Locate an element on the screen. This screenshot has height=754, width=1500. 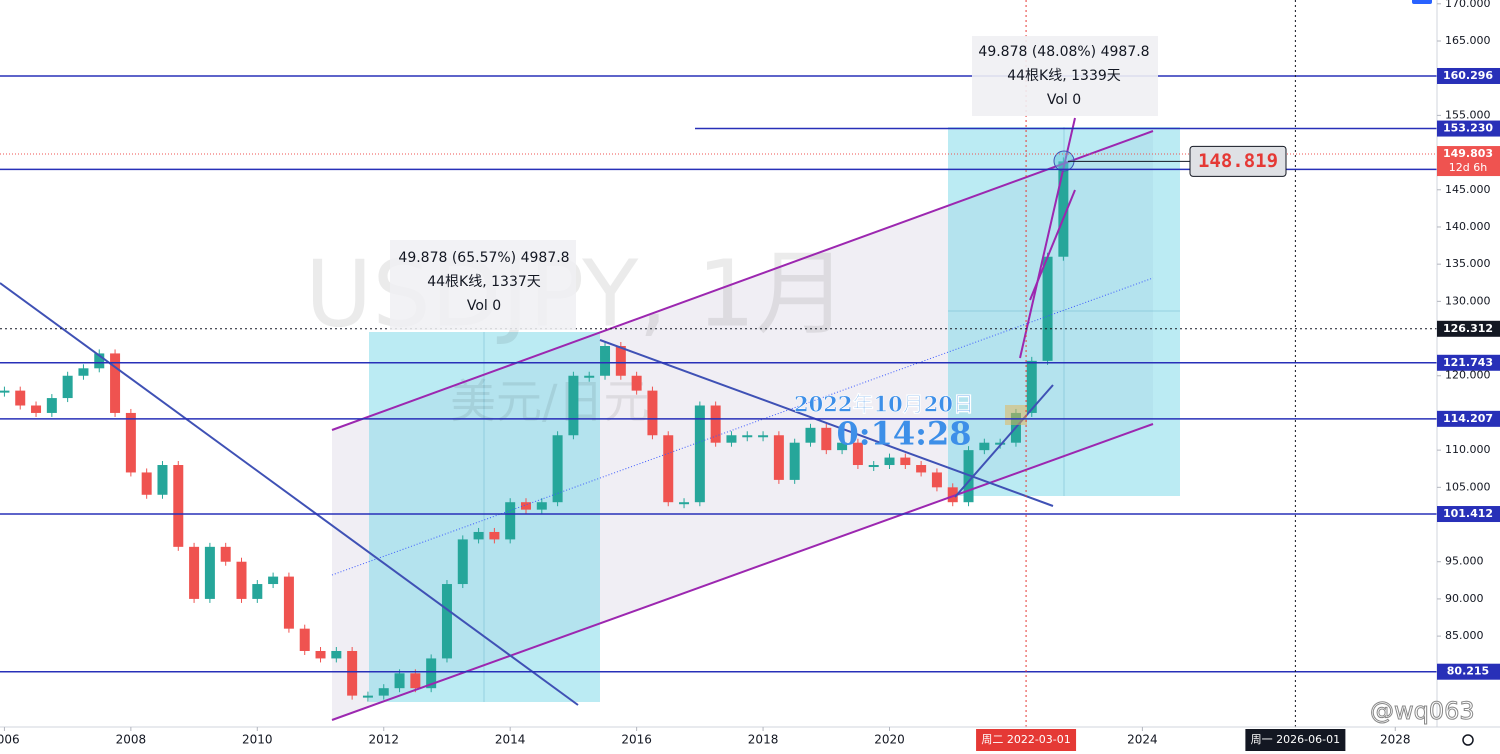
x-marker-label: 周一 2026-06-01 is located at coordinates (1295, 739).